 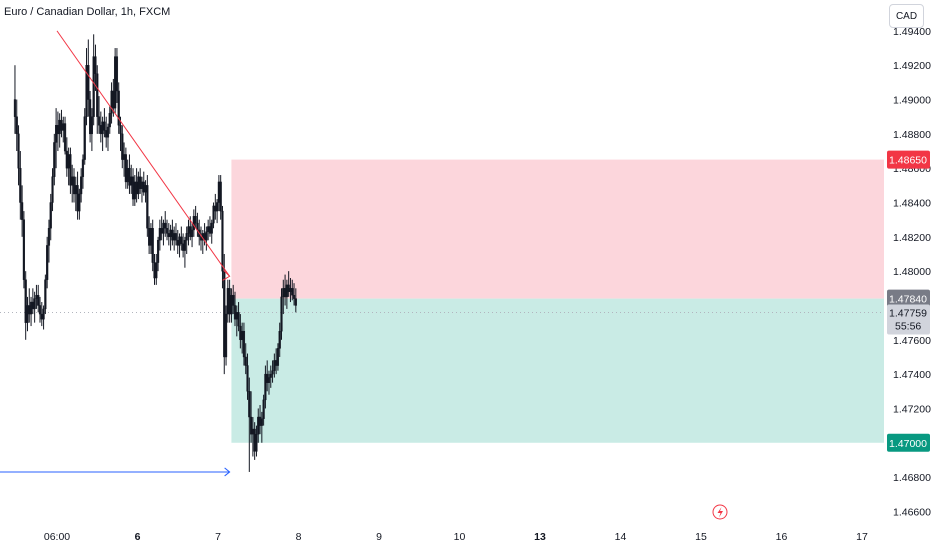 I want to click on x-tick-label: 17, so click(x=862, y=537).